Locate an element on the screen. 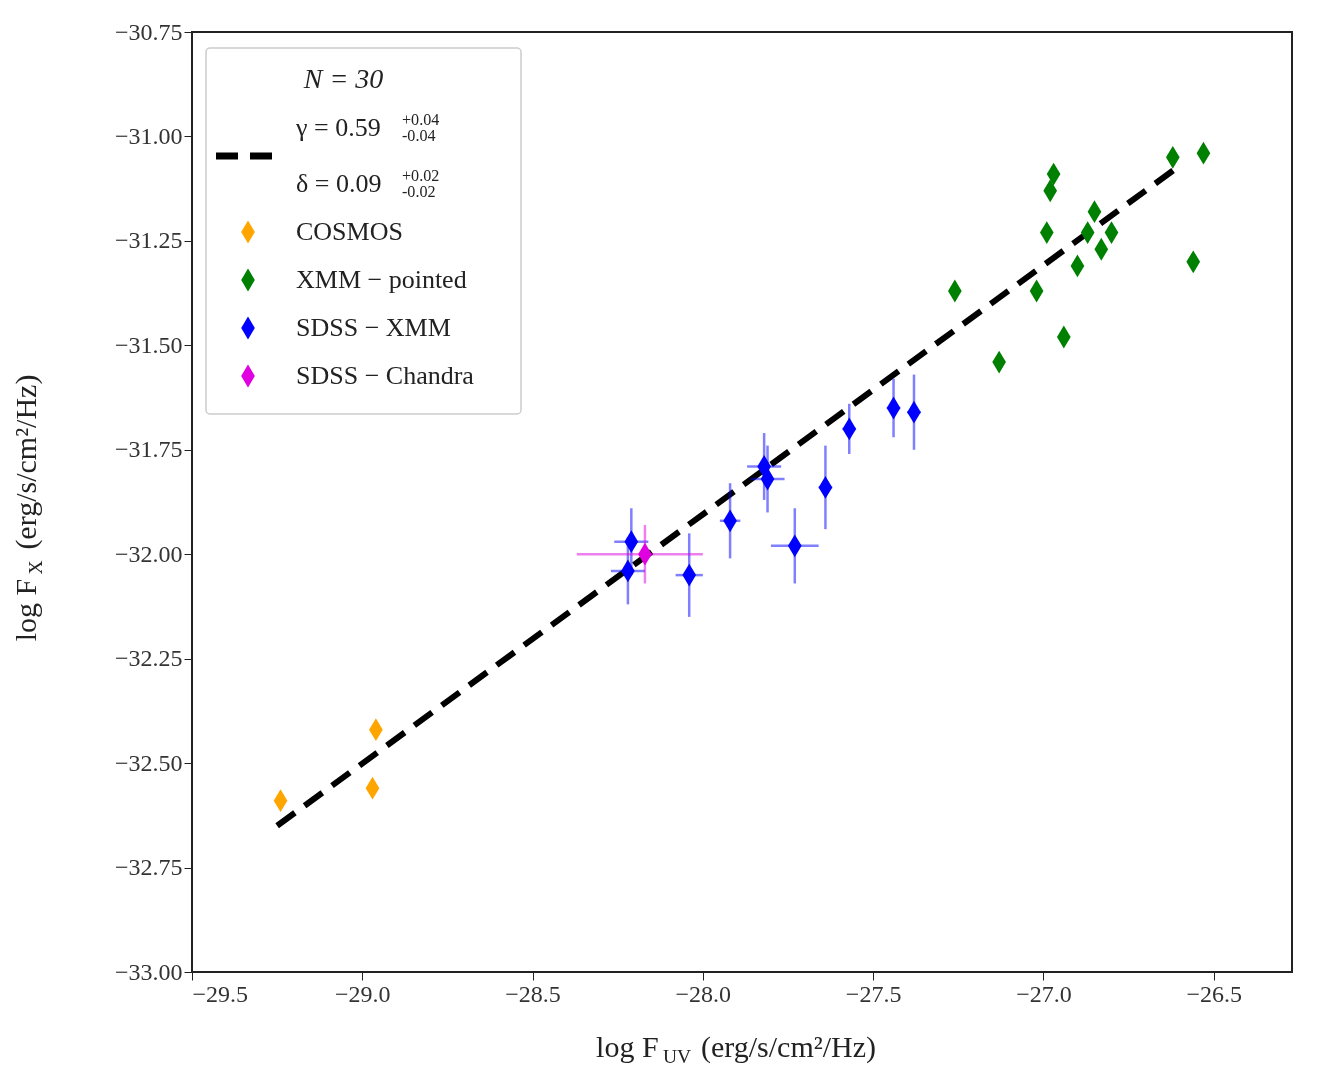 This screenshot has height=1091, width=1325. x-tick-label: −28.5 is located at coordinates (533, 993).